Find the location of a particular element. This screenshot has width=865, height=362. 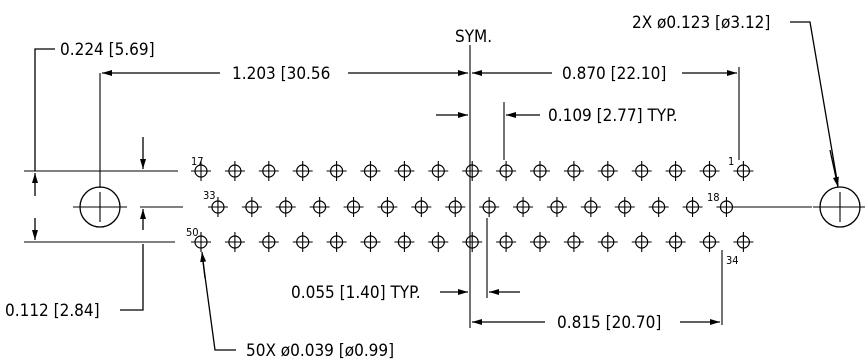

mount-hole-left is located at coordinates (100, 207).